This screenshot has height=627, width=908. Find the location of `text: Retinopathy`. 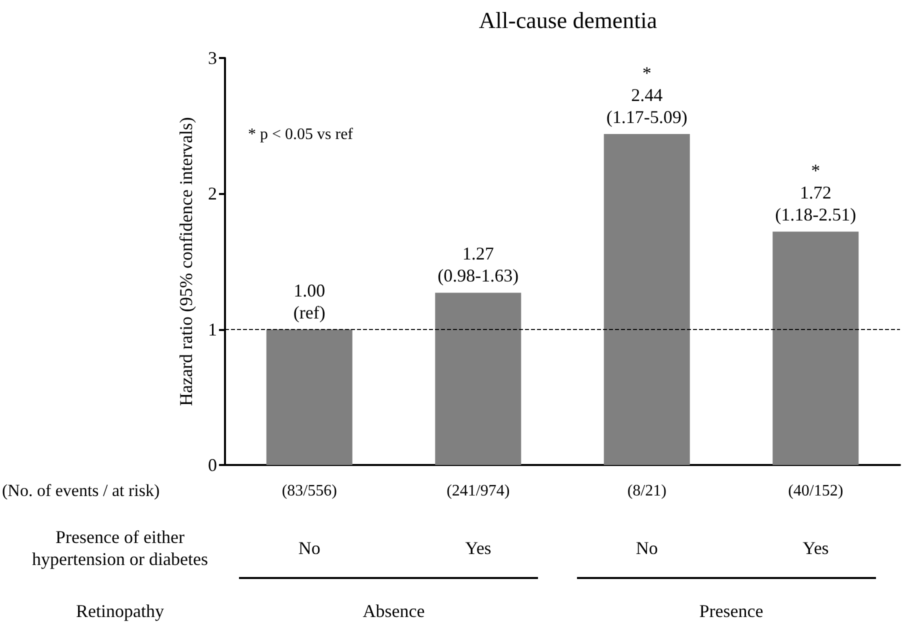

text: Retinopathy is located at coordinates (120, 611).